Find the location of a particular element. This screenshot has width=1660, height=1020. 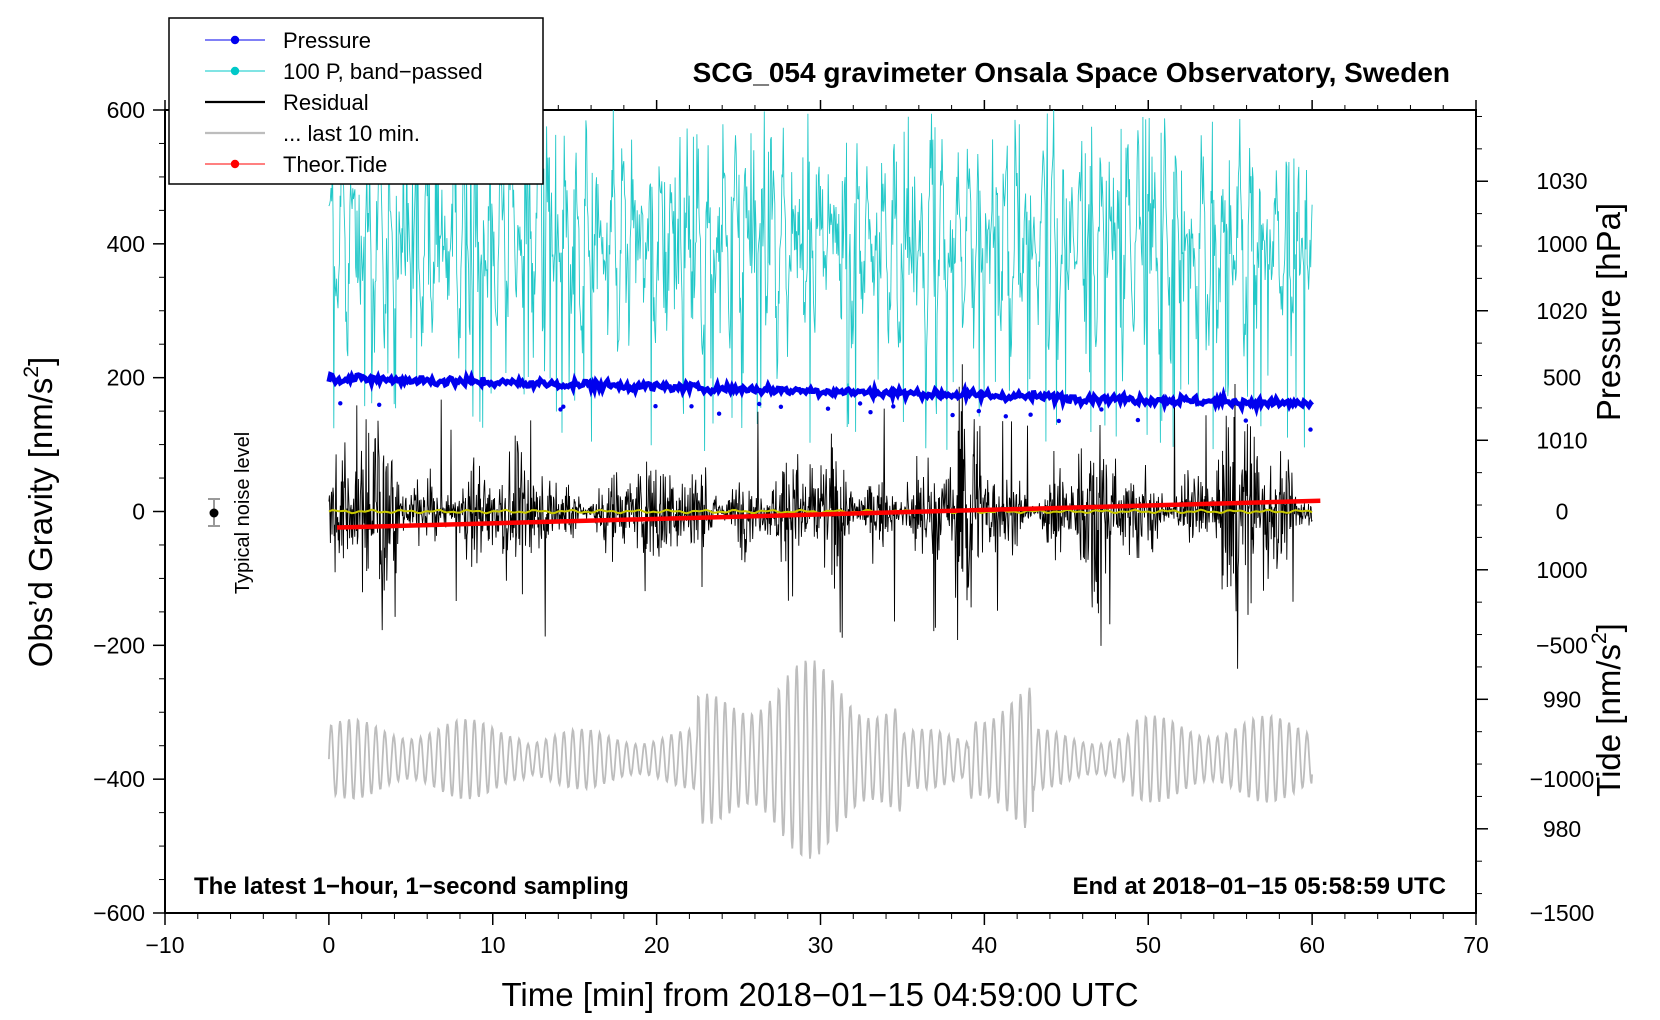

tide-tick-label: 500 is located at coordinates (1562, 378).